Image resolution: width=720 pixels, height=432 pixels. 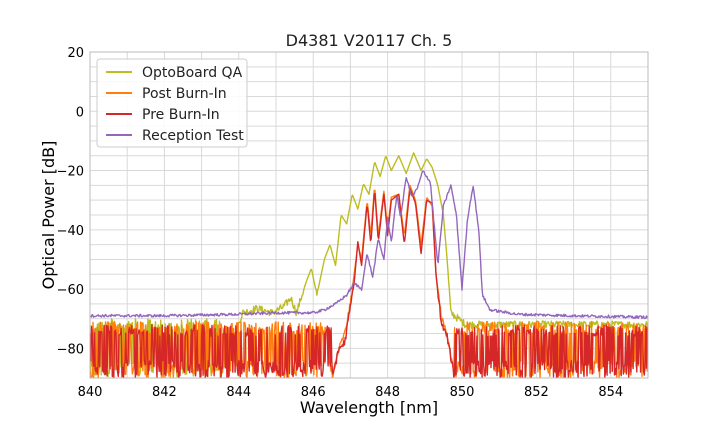 I want to click on x-tick-label: 850, so click(x=462, y=392).